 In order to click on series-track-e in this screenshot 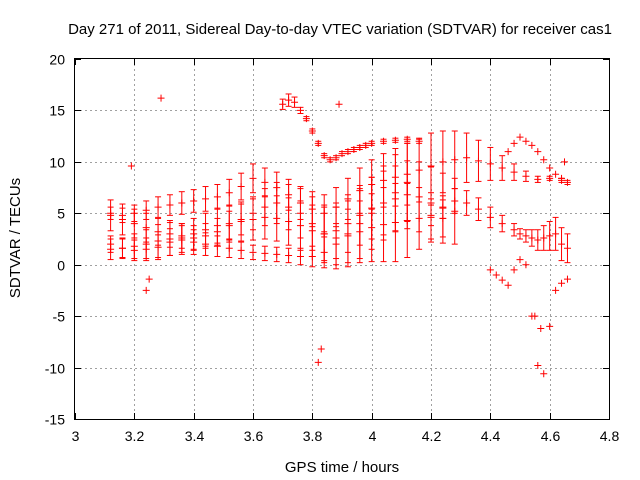, I will do `click(351, 128)`.